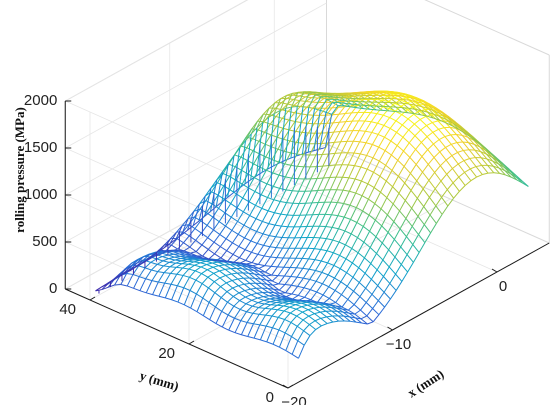 This screenshot has height=405, width=550. What do you see at coordinates (53, 288) in the screenshot?
I see `z-tick-label: 0` at bounding box center [53, 288].